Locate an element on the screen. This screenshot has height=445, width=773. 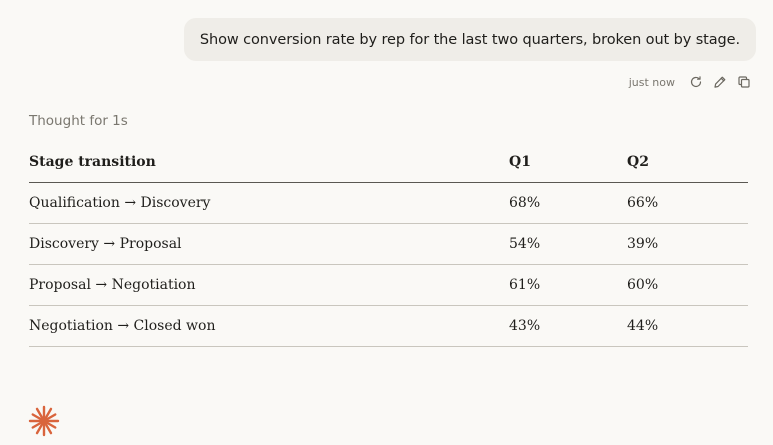
message-timestamp: just now is located at coordinates (652, 82).